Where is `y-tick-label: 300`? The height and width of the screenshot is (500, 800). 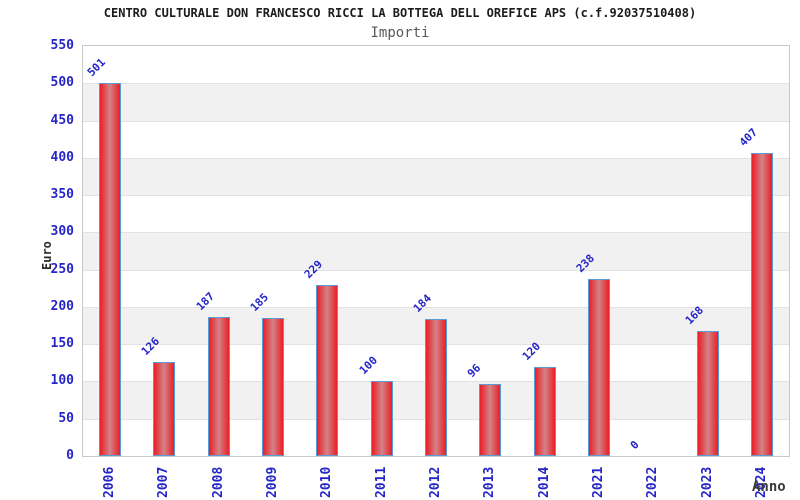 y-tick-label: 300 is located at coordinates (62, 232).